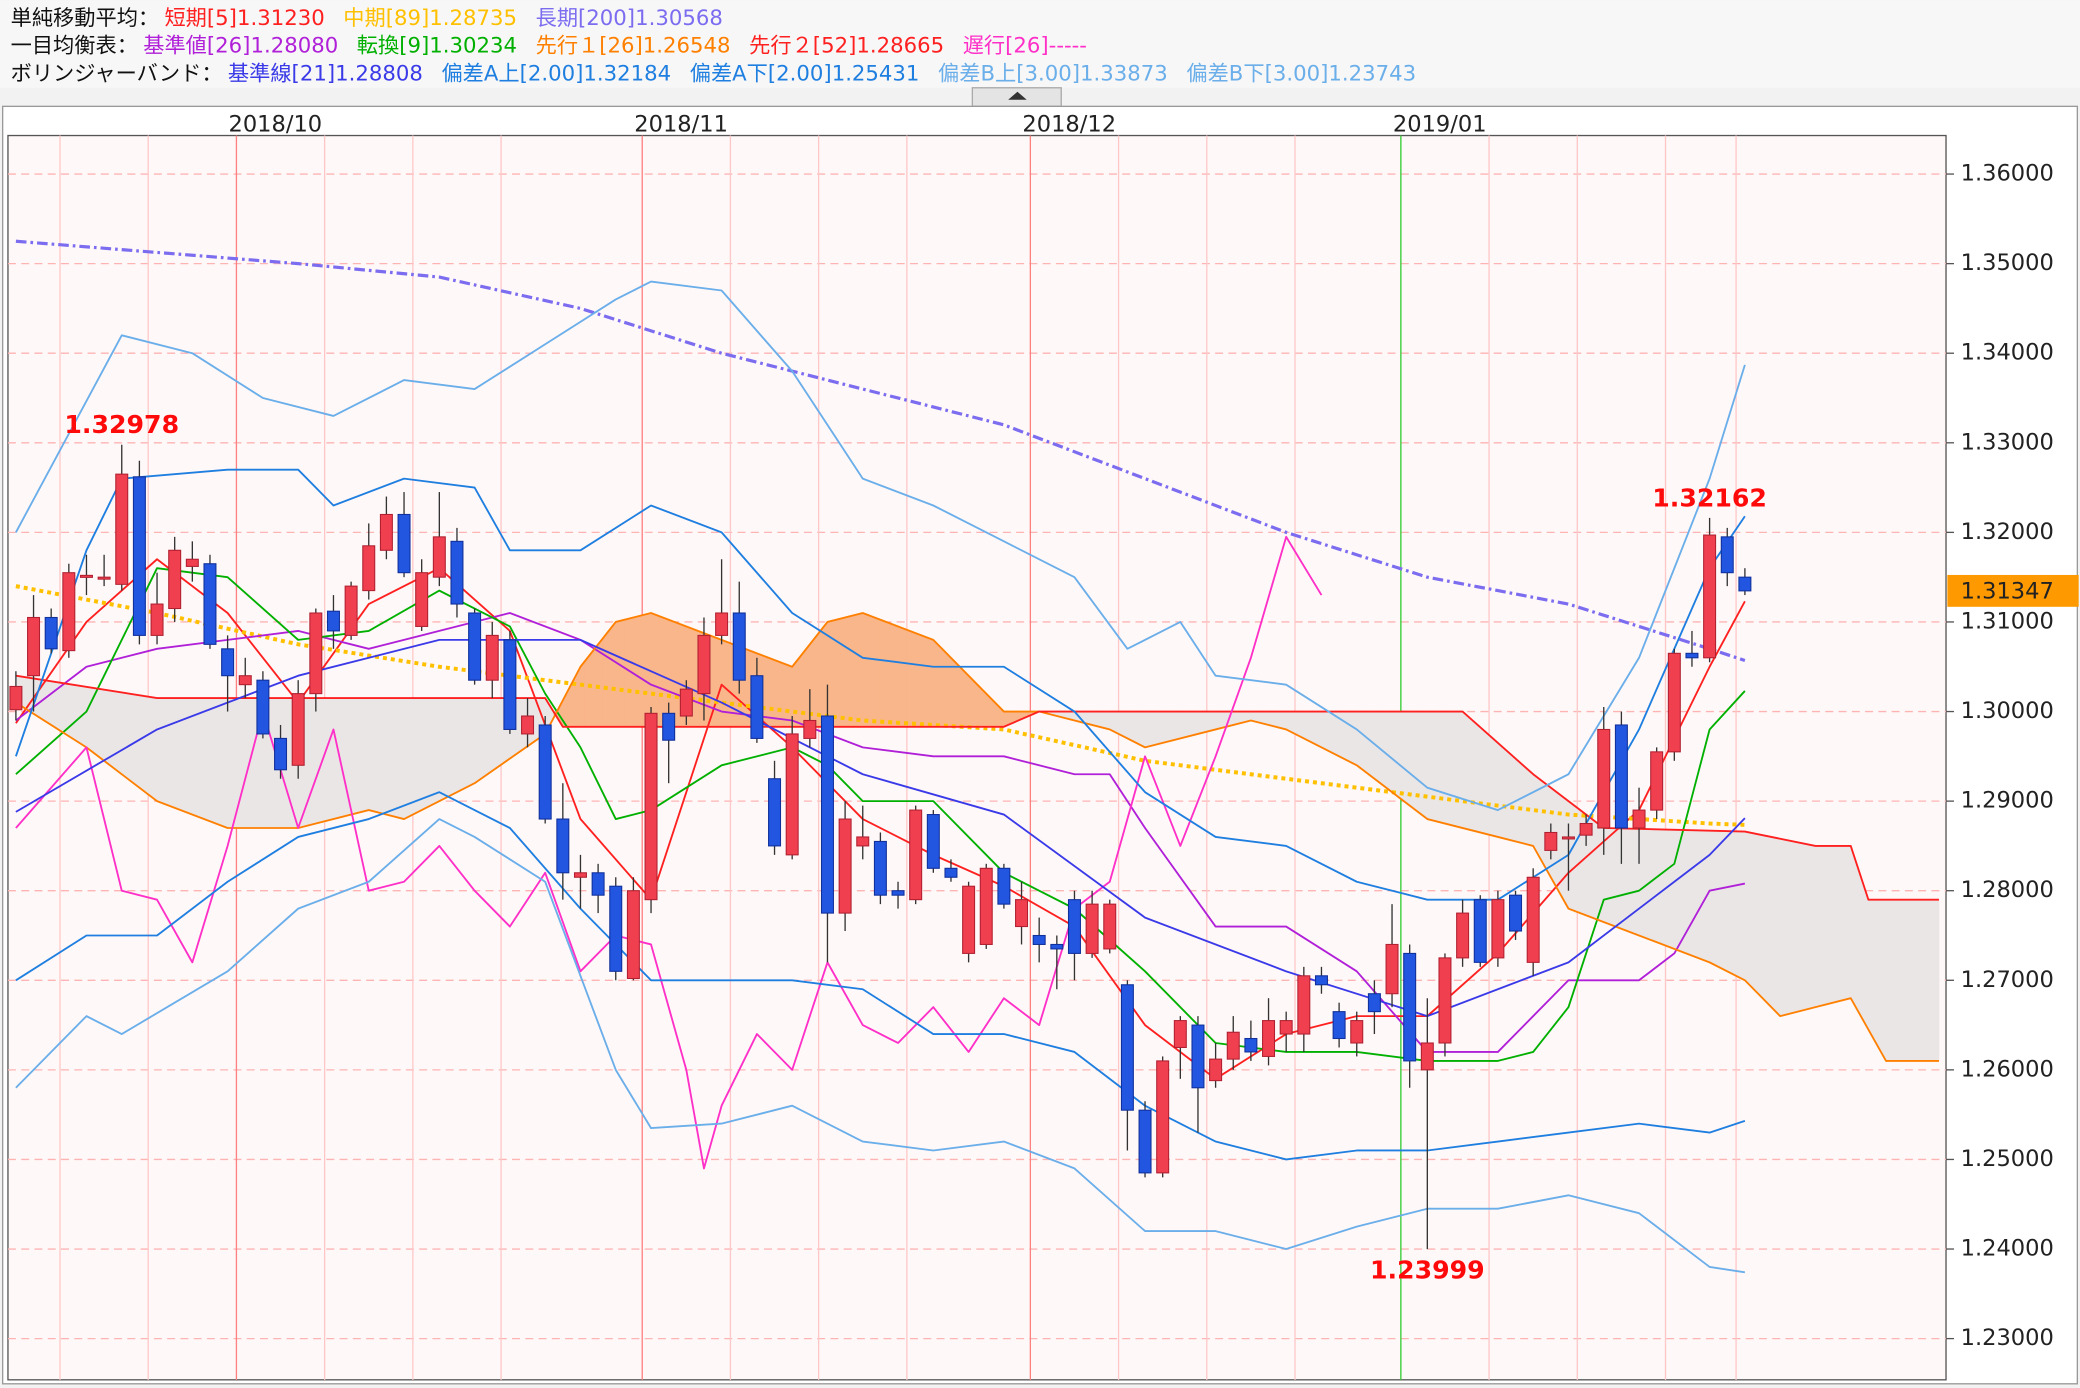  Describe the element at coordinates (437, 46) in the screenshot. I see `legend-entry: 転換[9]1.30234` at that location.